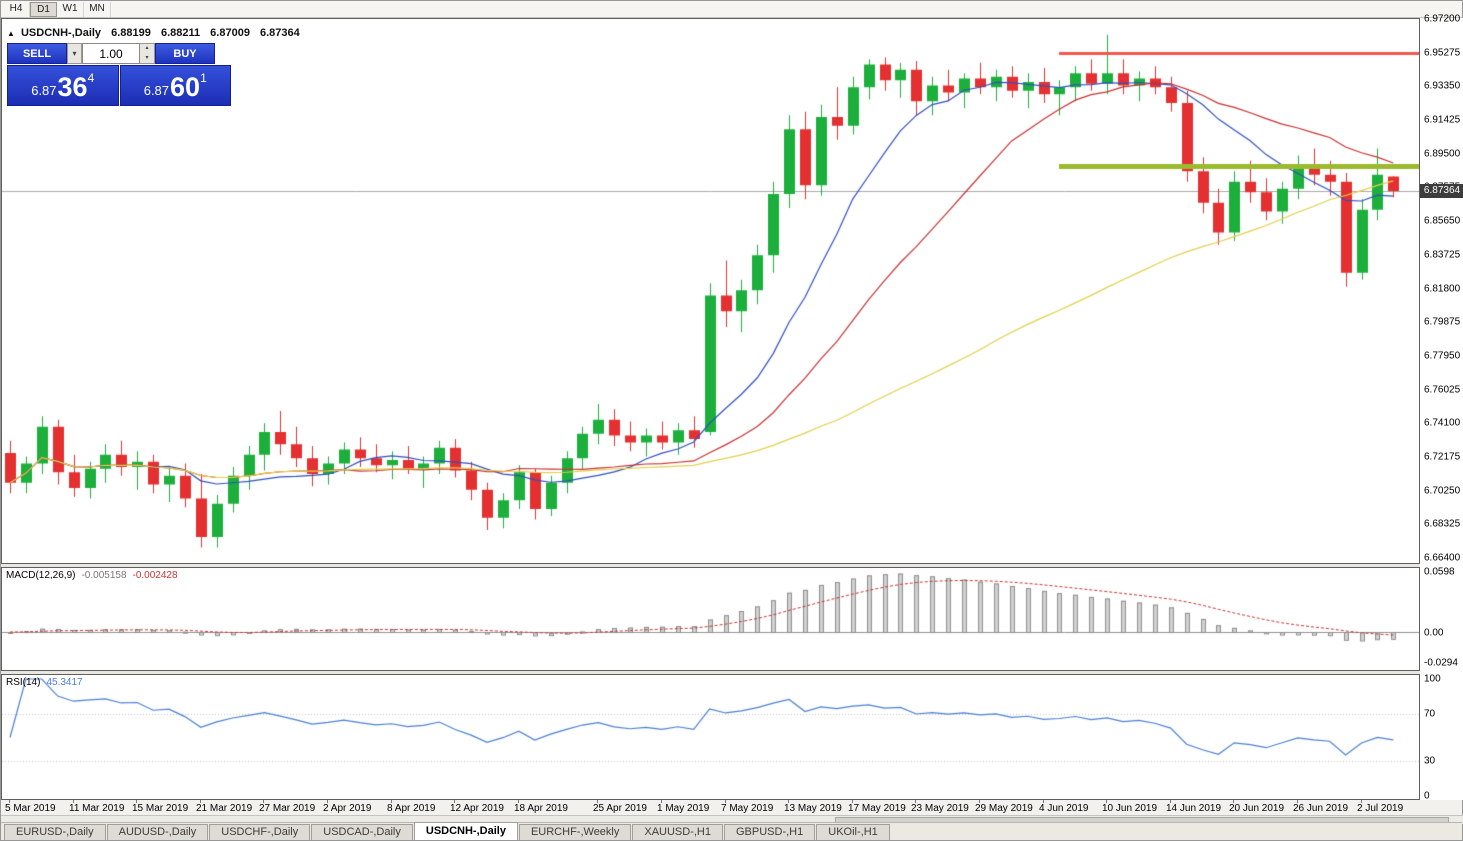 Image resolution: width=1463 pixels, height=841 pixels. What do you see at coordinates (1442, 356) in the screenshot?
I see `price-axis-label: 6.77950` at bounding box center [1442, 356].